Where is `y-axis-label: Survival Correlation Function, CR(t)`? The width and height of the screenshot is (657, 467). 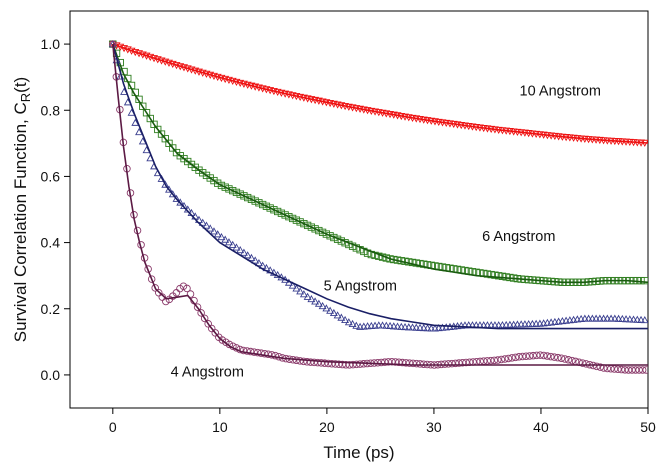 y-axis-label: Survival Correlation Function, CR(t) is located at coordinates (22, 209).